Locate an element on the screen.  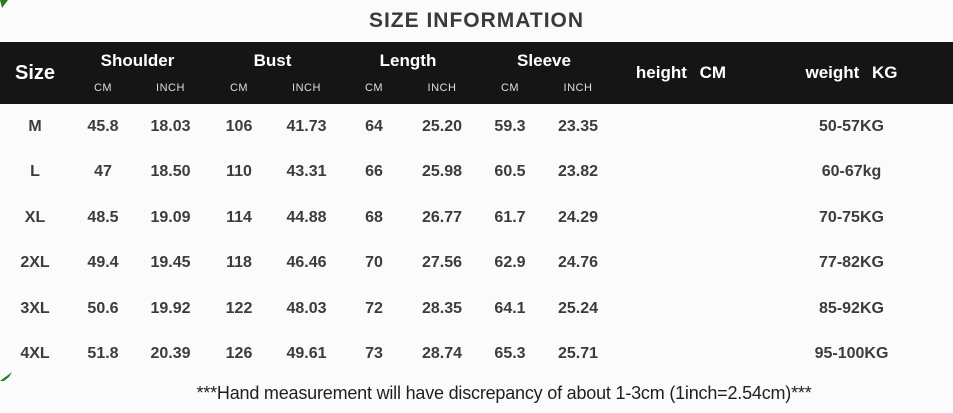
cell-length-inch: 25.98 is located at coordinates (442, 172).